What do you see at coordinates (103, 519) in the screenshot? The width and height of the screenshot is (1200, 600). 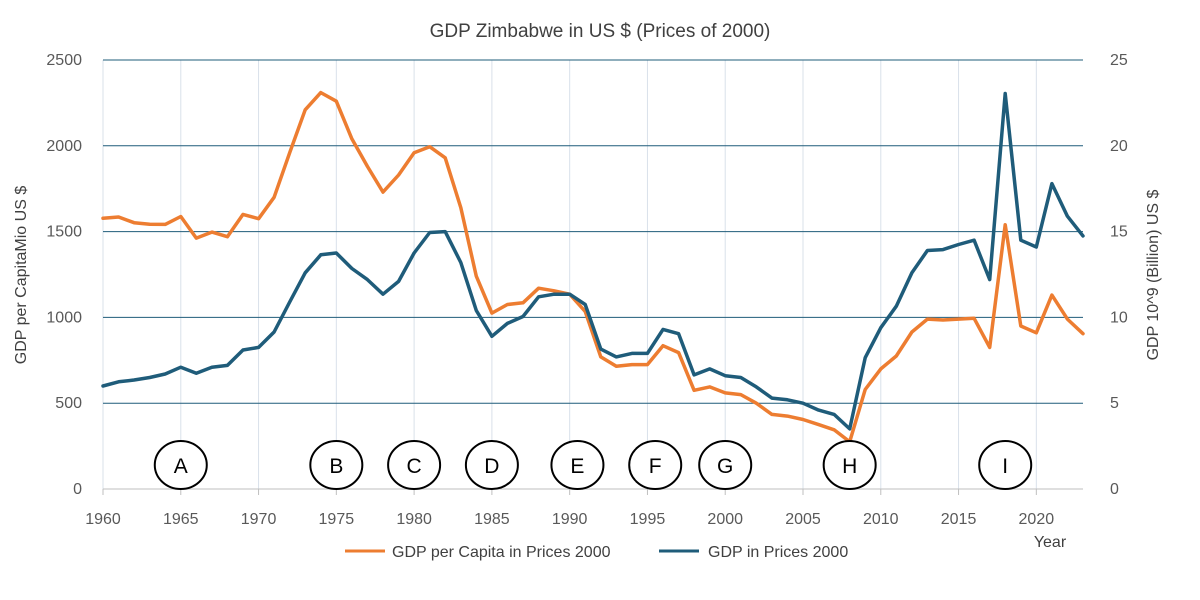 I see `x-tick-label-1960: 1960` at bounding box center [103, 519].